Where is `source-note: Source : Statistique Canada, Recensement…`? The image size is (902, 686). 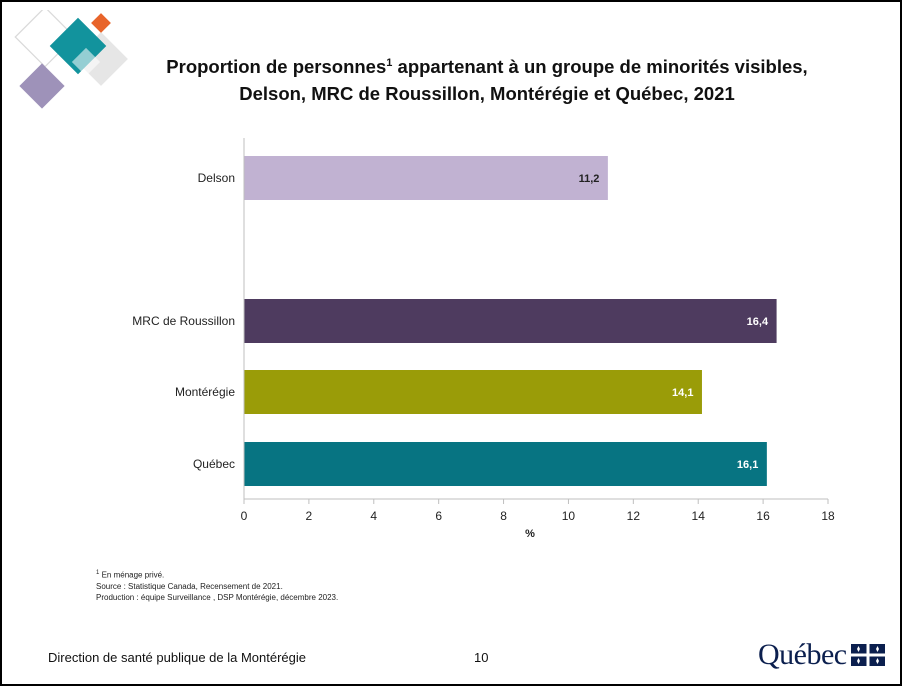
source-note: Source : Statistique Canada, Recensement… is located at coordinates (189, 586).